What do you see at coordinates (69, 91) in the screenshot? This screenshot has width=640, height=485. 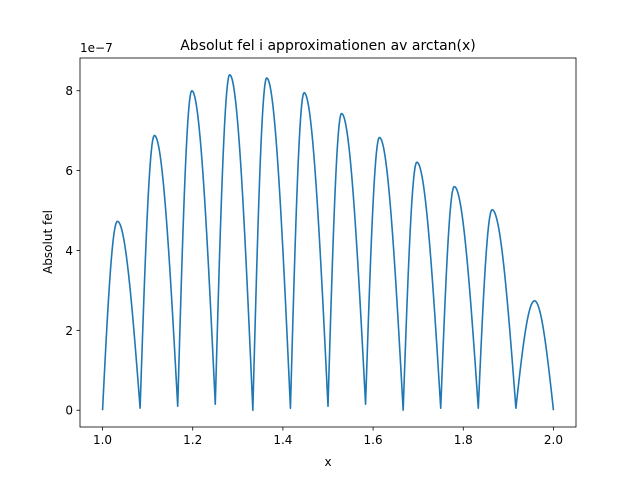 I see `y-tick-label: 8` at bounding box center [69, 91].